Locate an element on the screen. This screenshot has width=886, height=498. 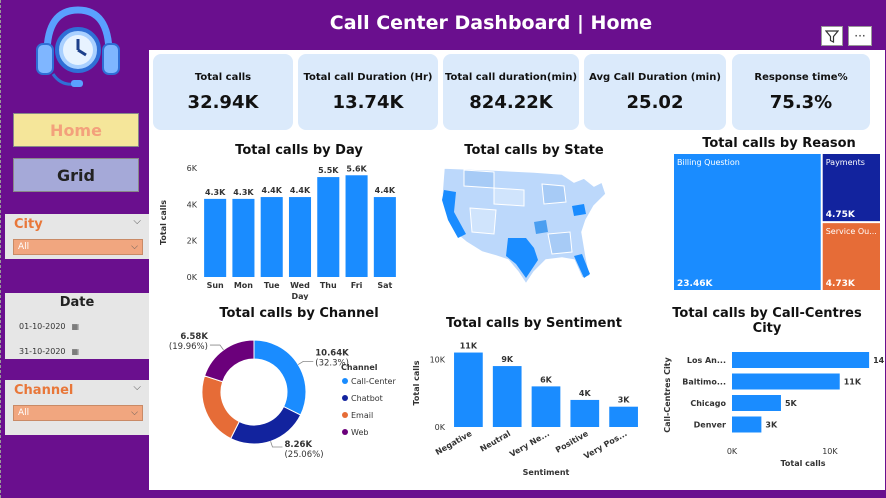
channel-dropdown: All ⌵ is located at coordinates (78, 413).